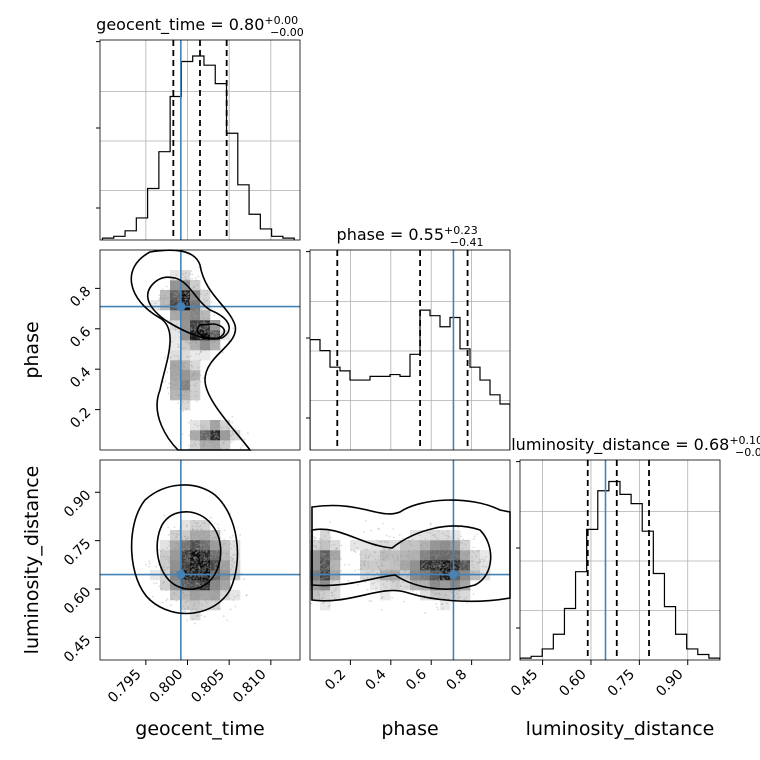 Image resolution: width=760 pixels, height=760 pixels. I want to click on x-axis-label-luminosity_distance: luminosity_distance, so click(620, 729).